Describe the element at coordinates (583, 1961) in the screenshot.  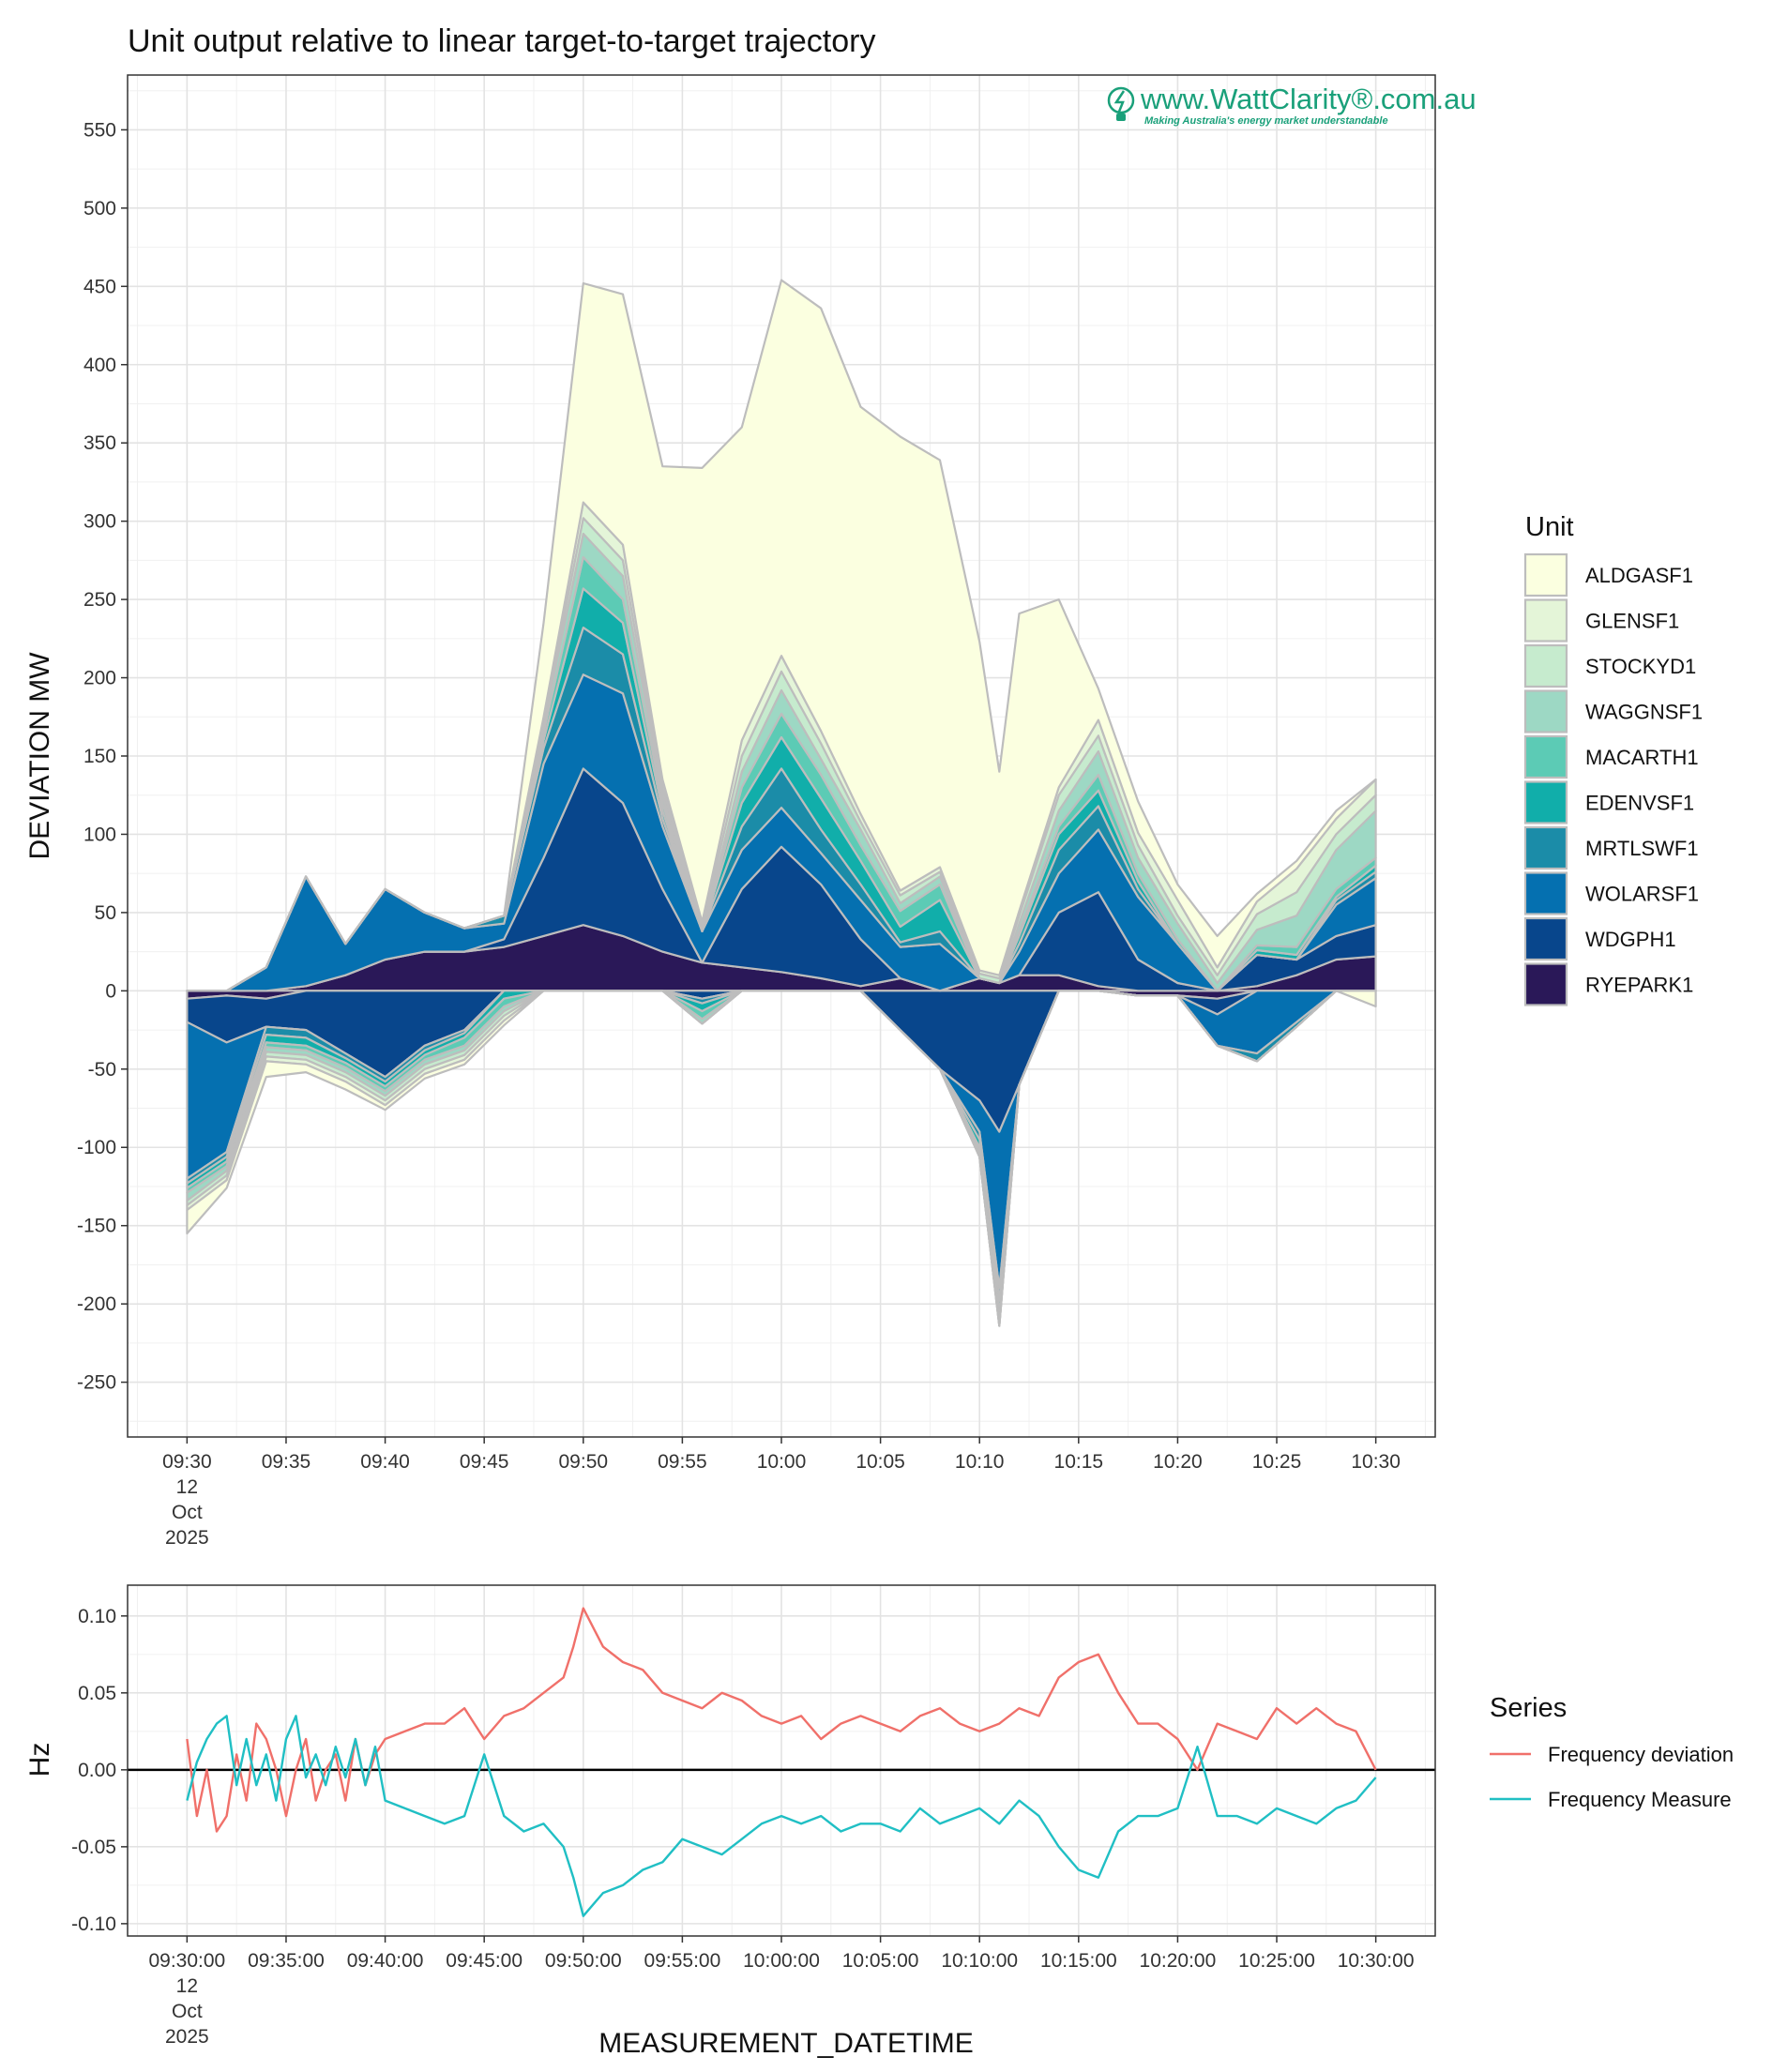
I see `x-tick-label: 09:50:00` at that location.